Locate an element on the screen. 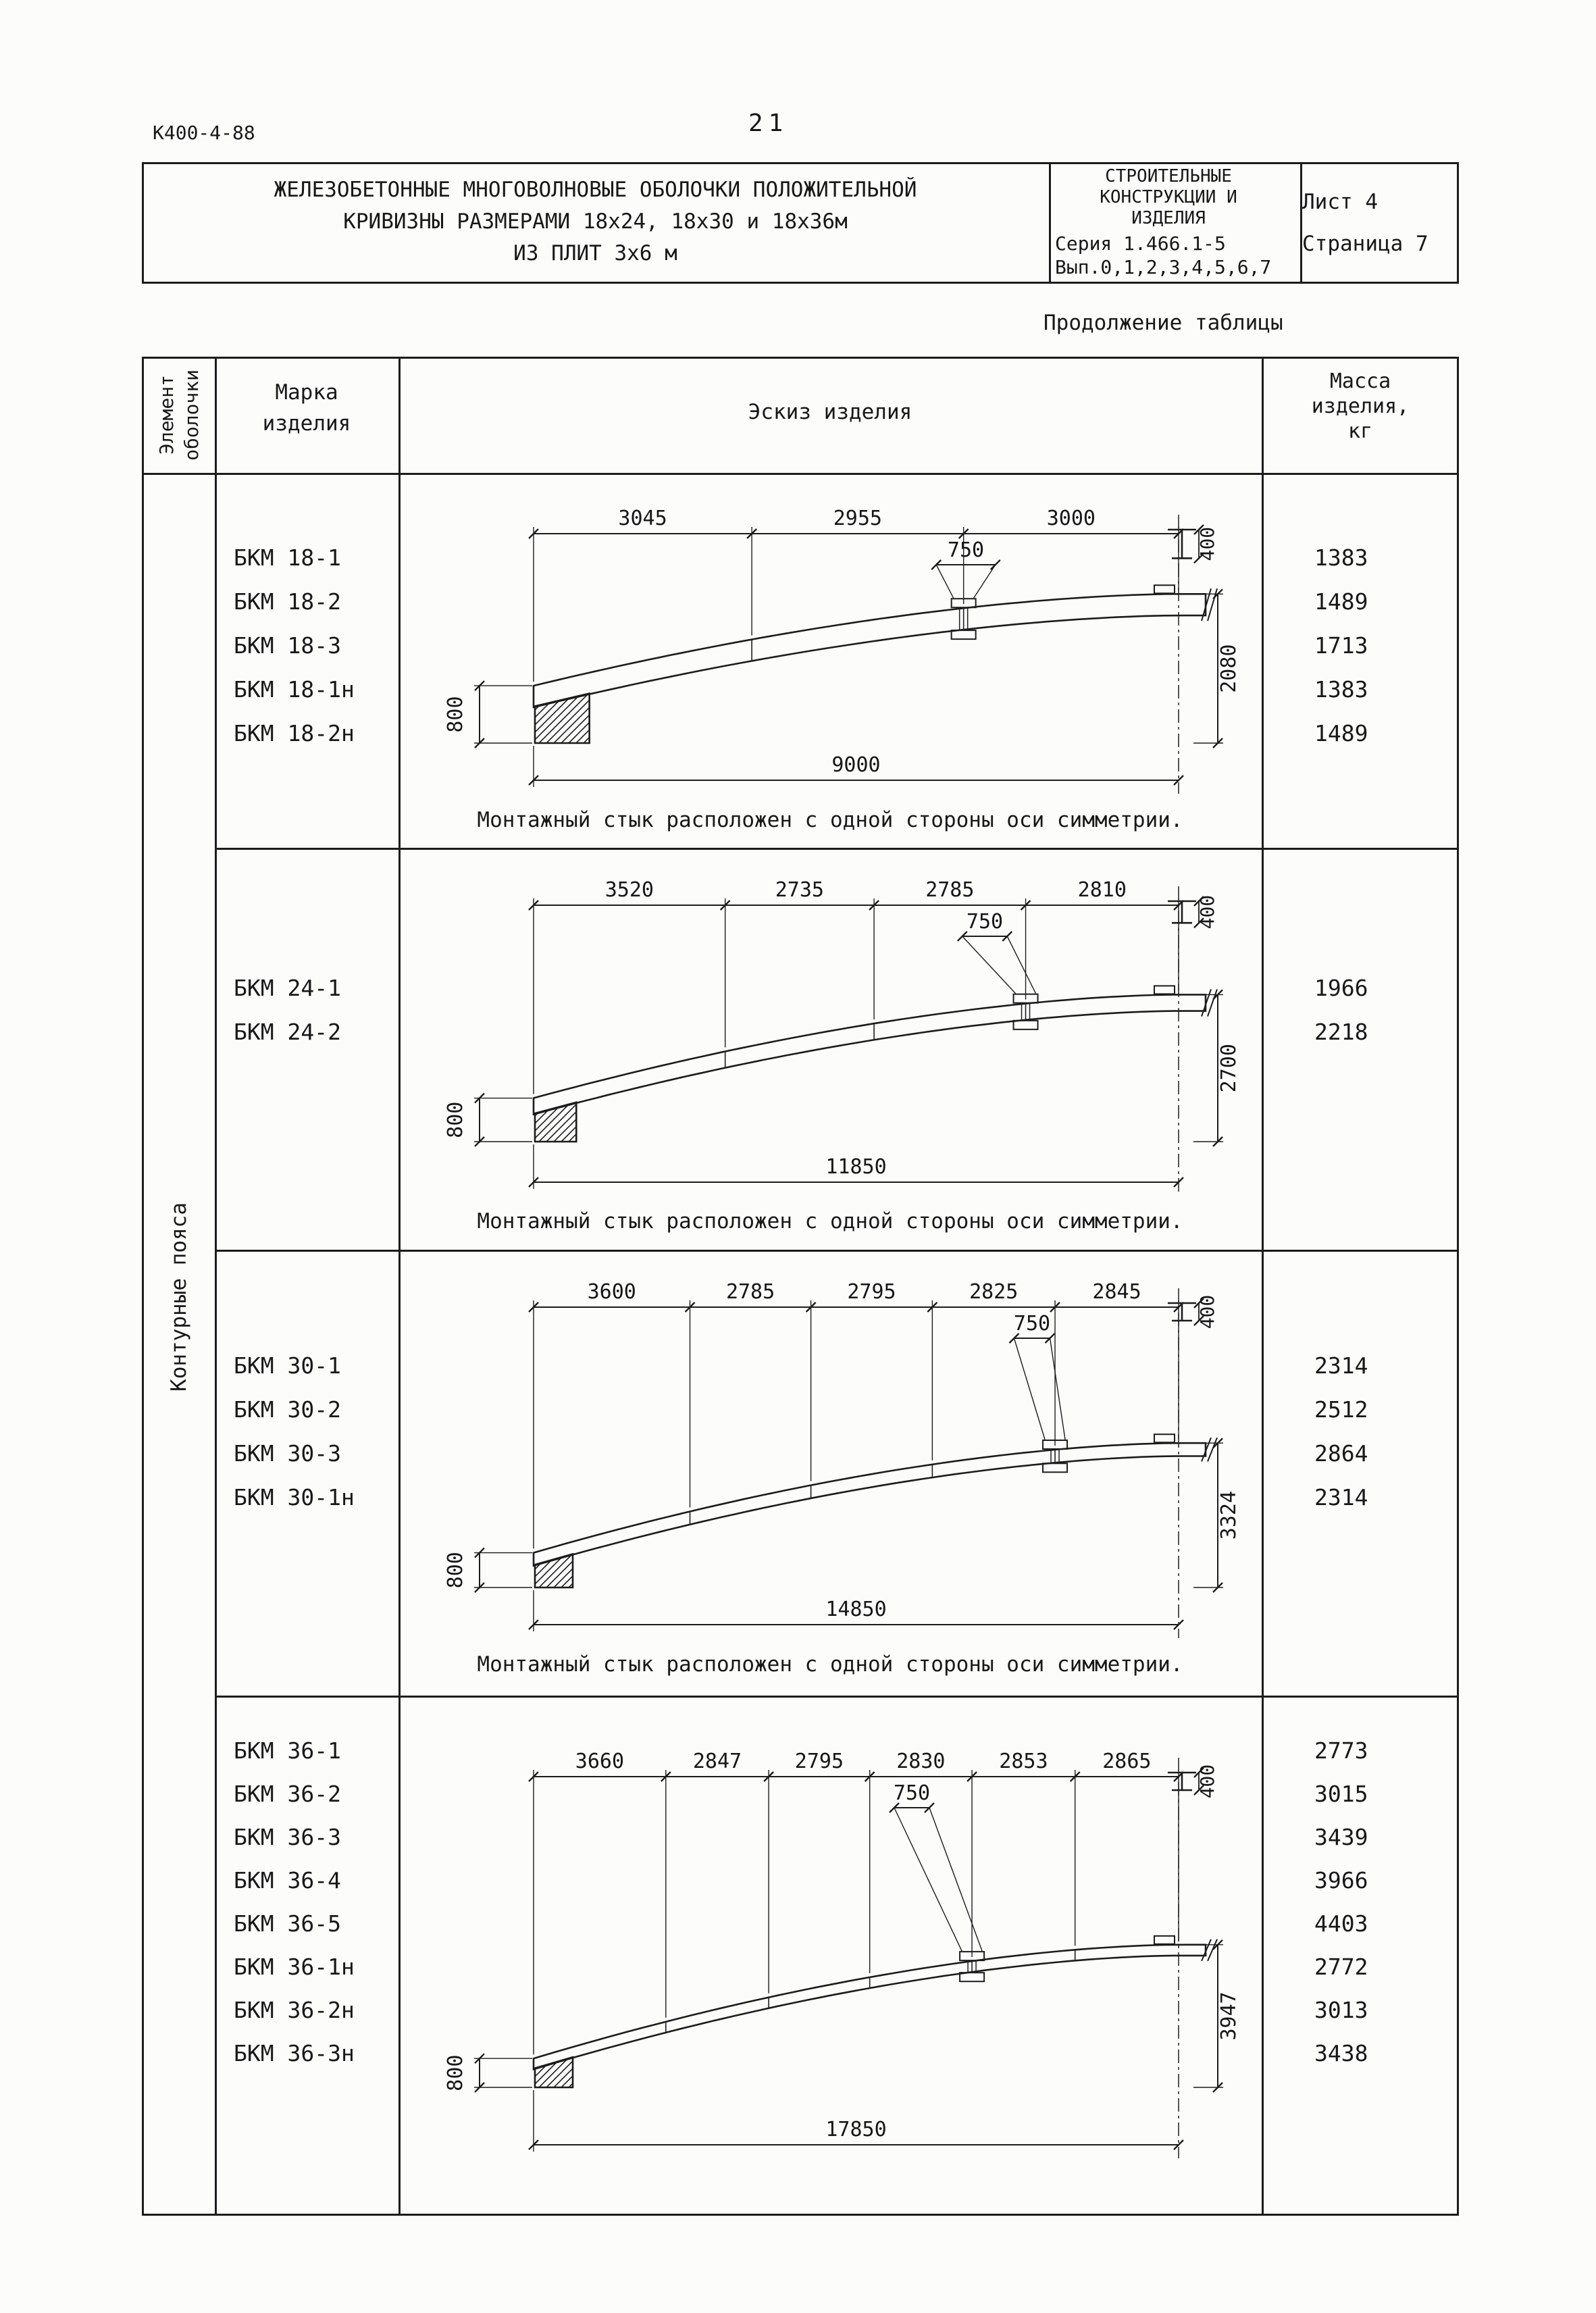  product-mark: БКМ 36-3н is located at coordinates (294, 2053).